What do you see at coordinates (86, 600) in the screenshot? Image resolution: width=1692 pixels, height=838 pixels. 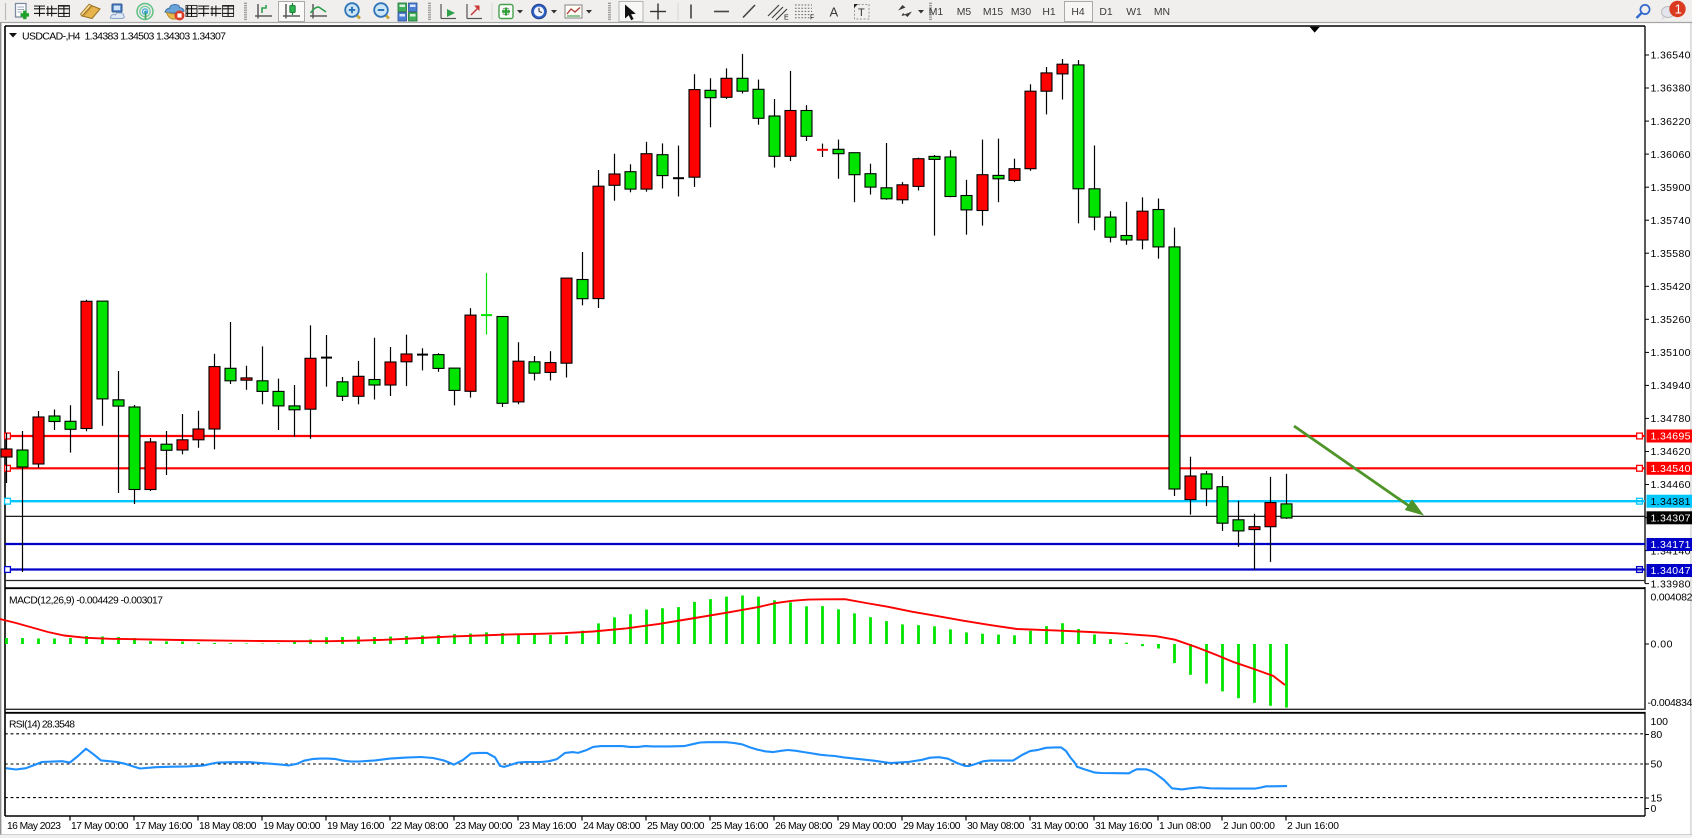 I see `svg-text:MACD(12,26,9) -0.004429 -0.003: MACD(12,26,9) -0.004429 -0.003017` at bounding box center [86, 600].